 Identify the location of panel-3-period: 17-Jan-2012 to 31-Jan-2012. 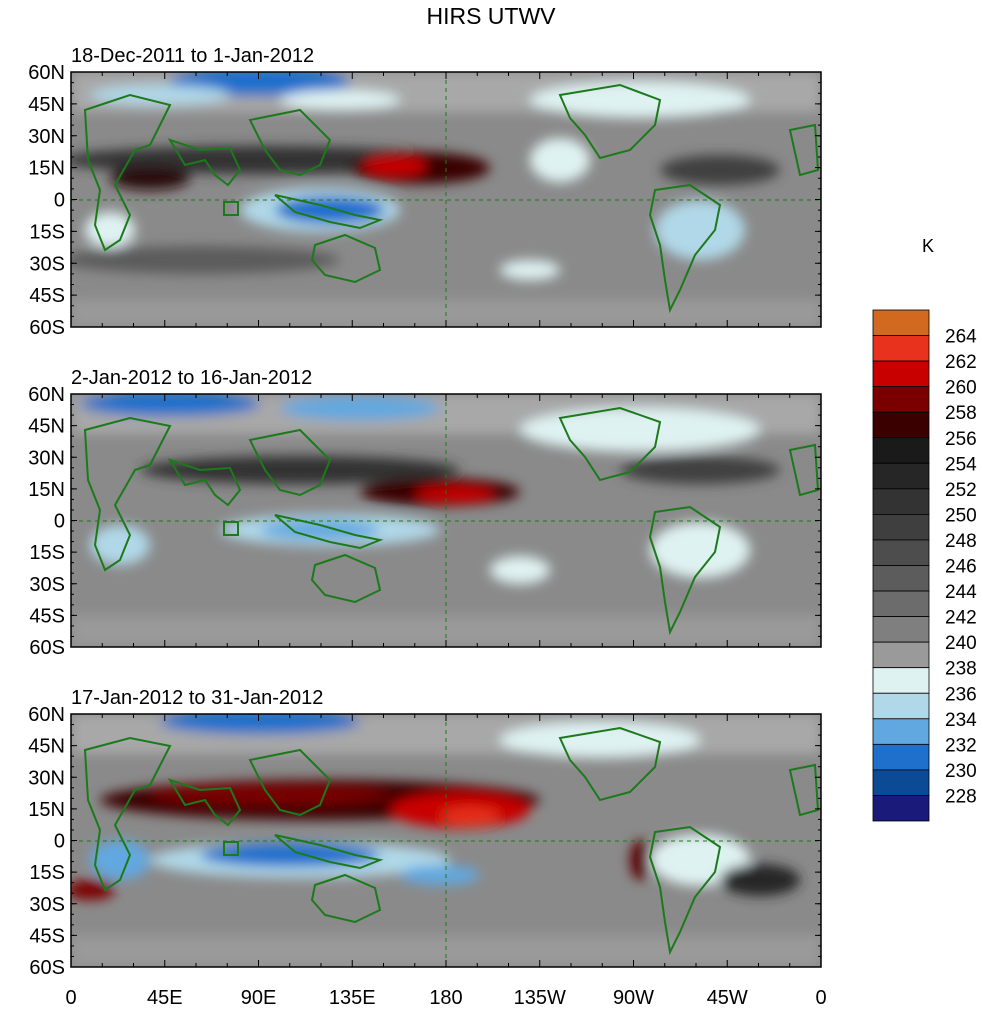
(197, 698).